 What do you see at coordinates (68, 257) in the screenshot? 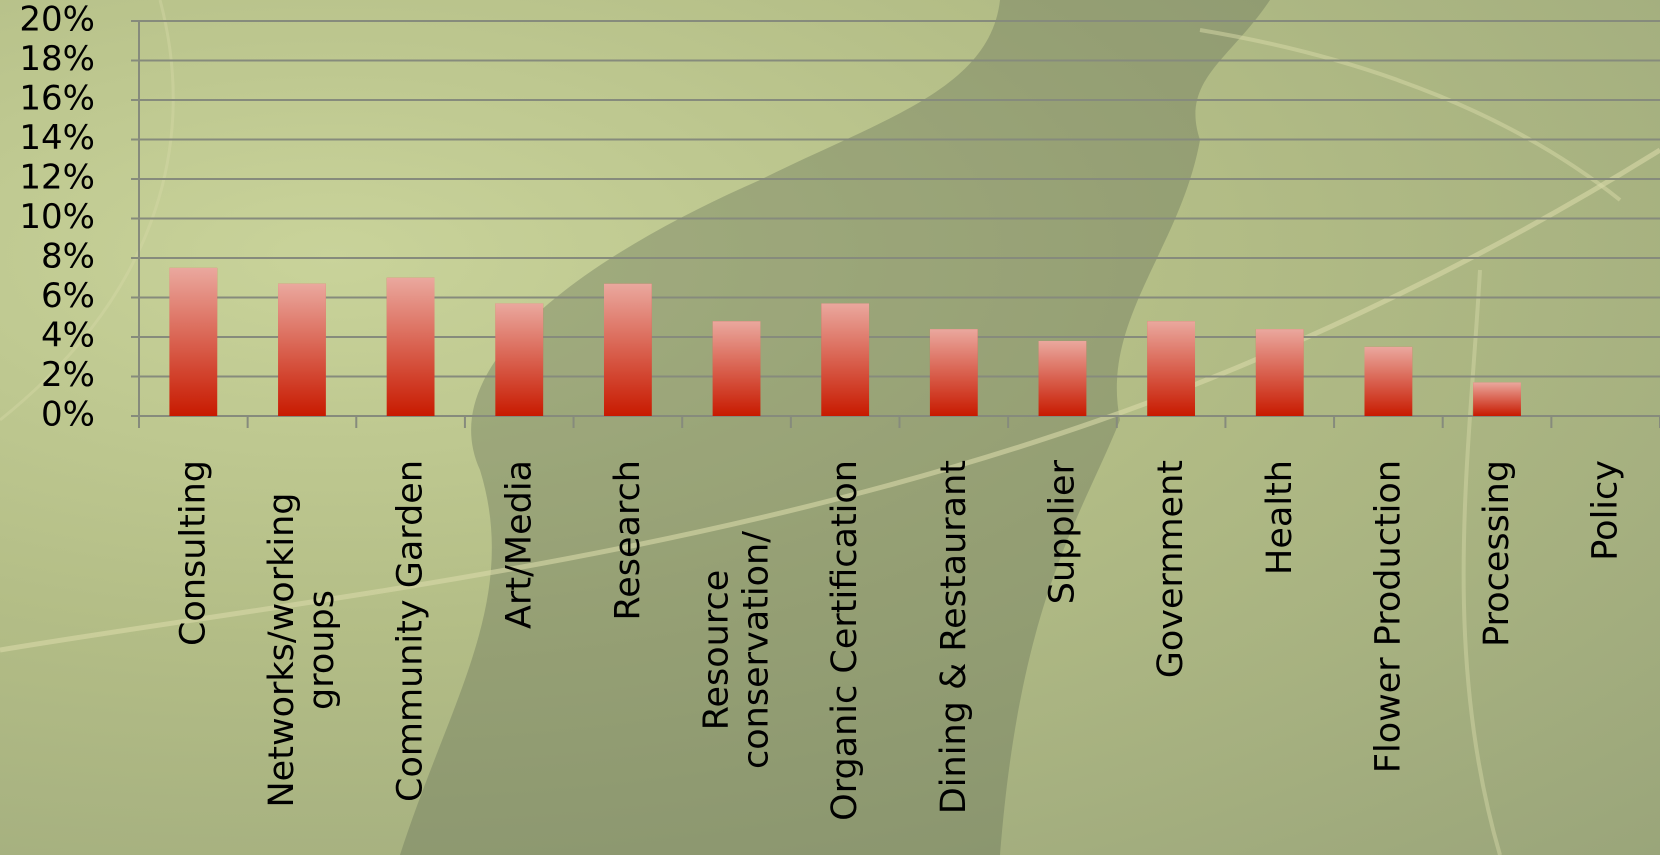
I see `y-tick-label: 8%` at bounding box center [68, 257].